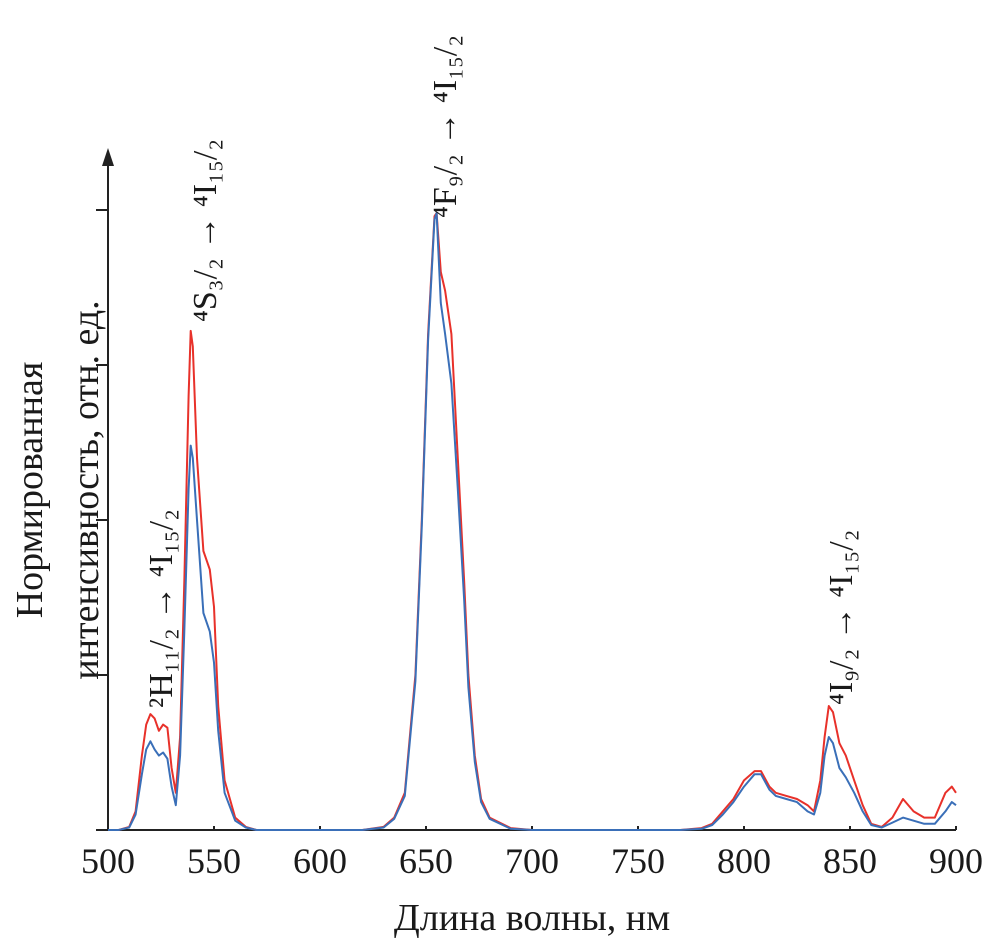  I want to click on annotation: ⁴S₃/₂ → ⁴I₁₅/₂, so click(205, 230).